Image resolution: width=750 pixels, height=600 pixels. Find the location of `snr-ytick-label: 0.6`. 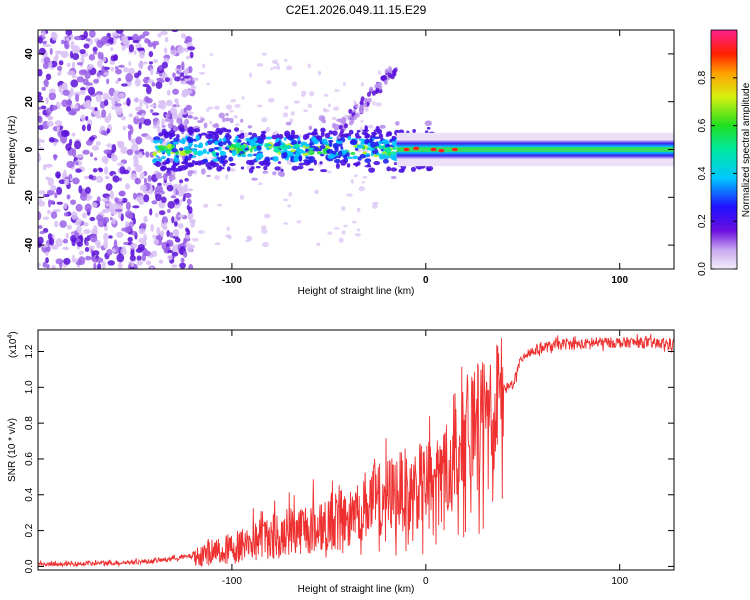

snr-ytick-label: 0.6 is located at coordinates (29, 459).